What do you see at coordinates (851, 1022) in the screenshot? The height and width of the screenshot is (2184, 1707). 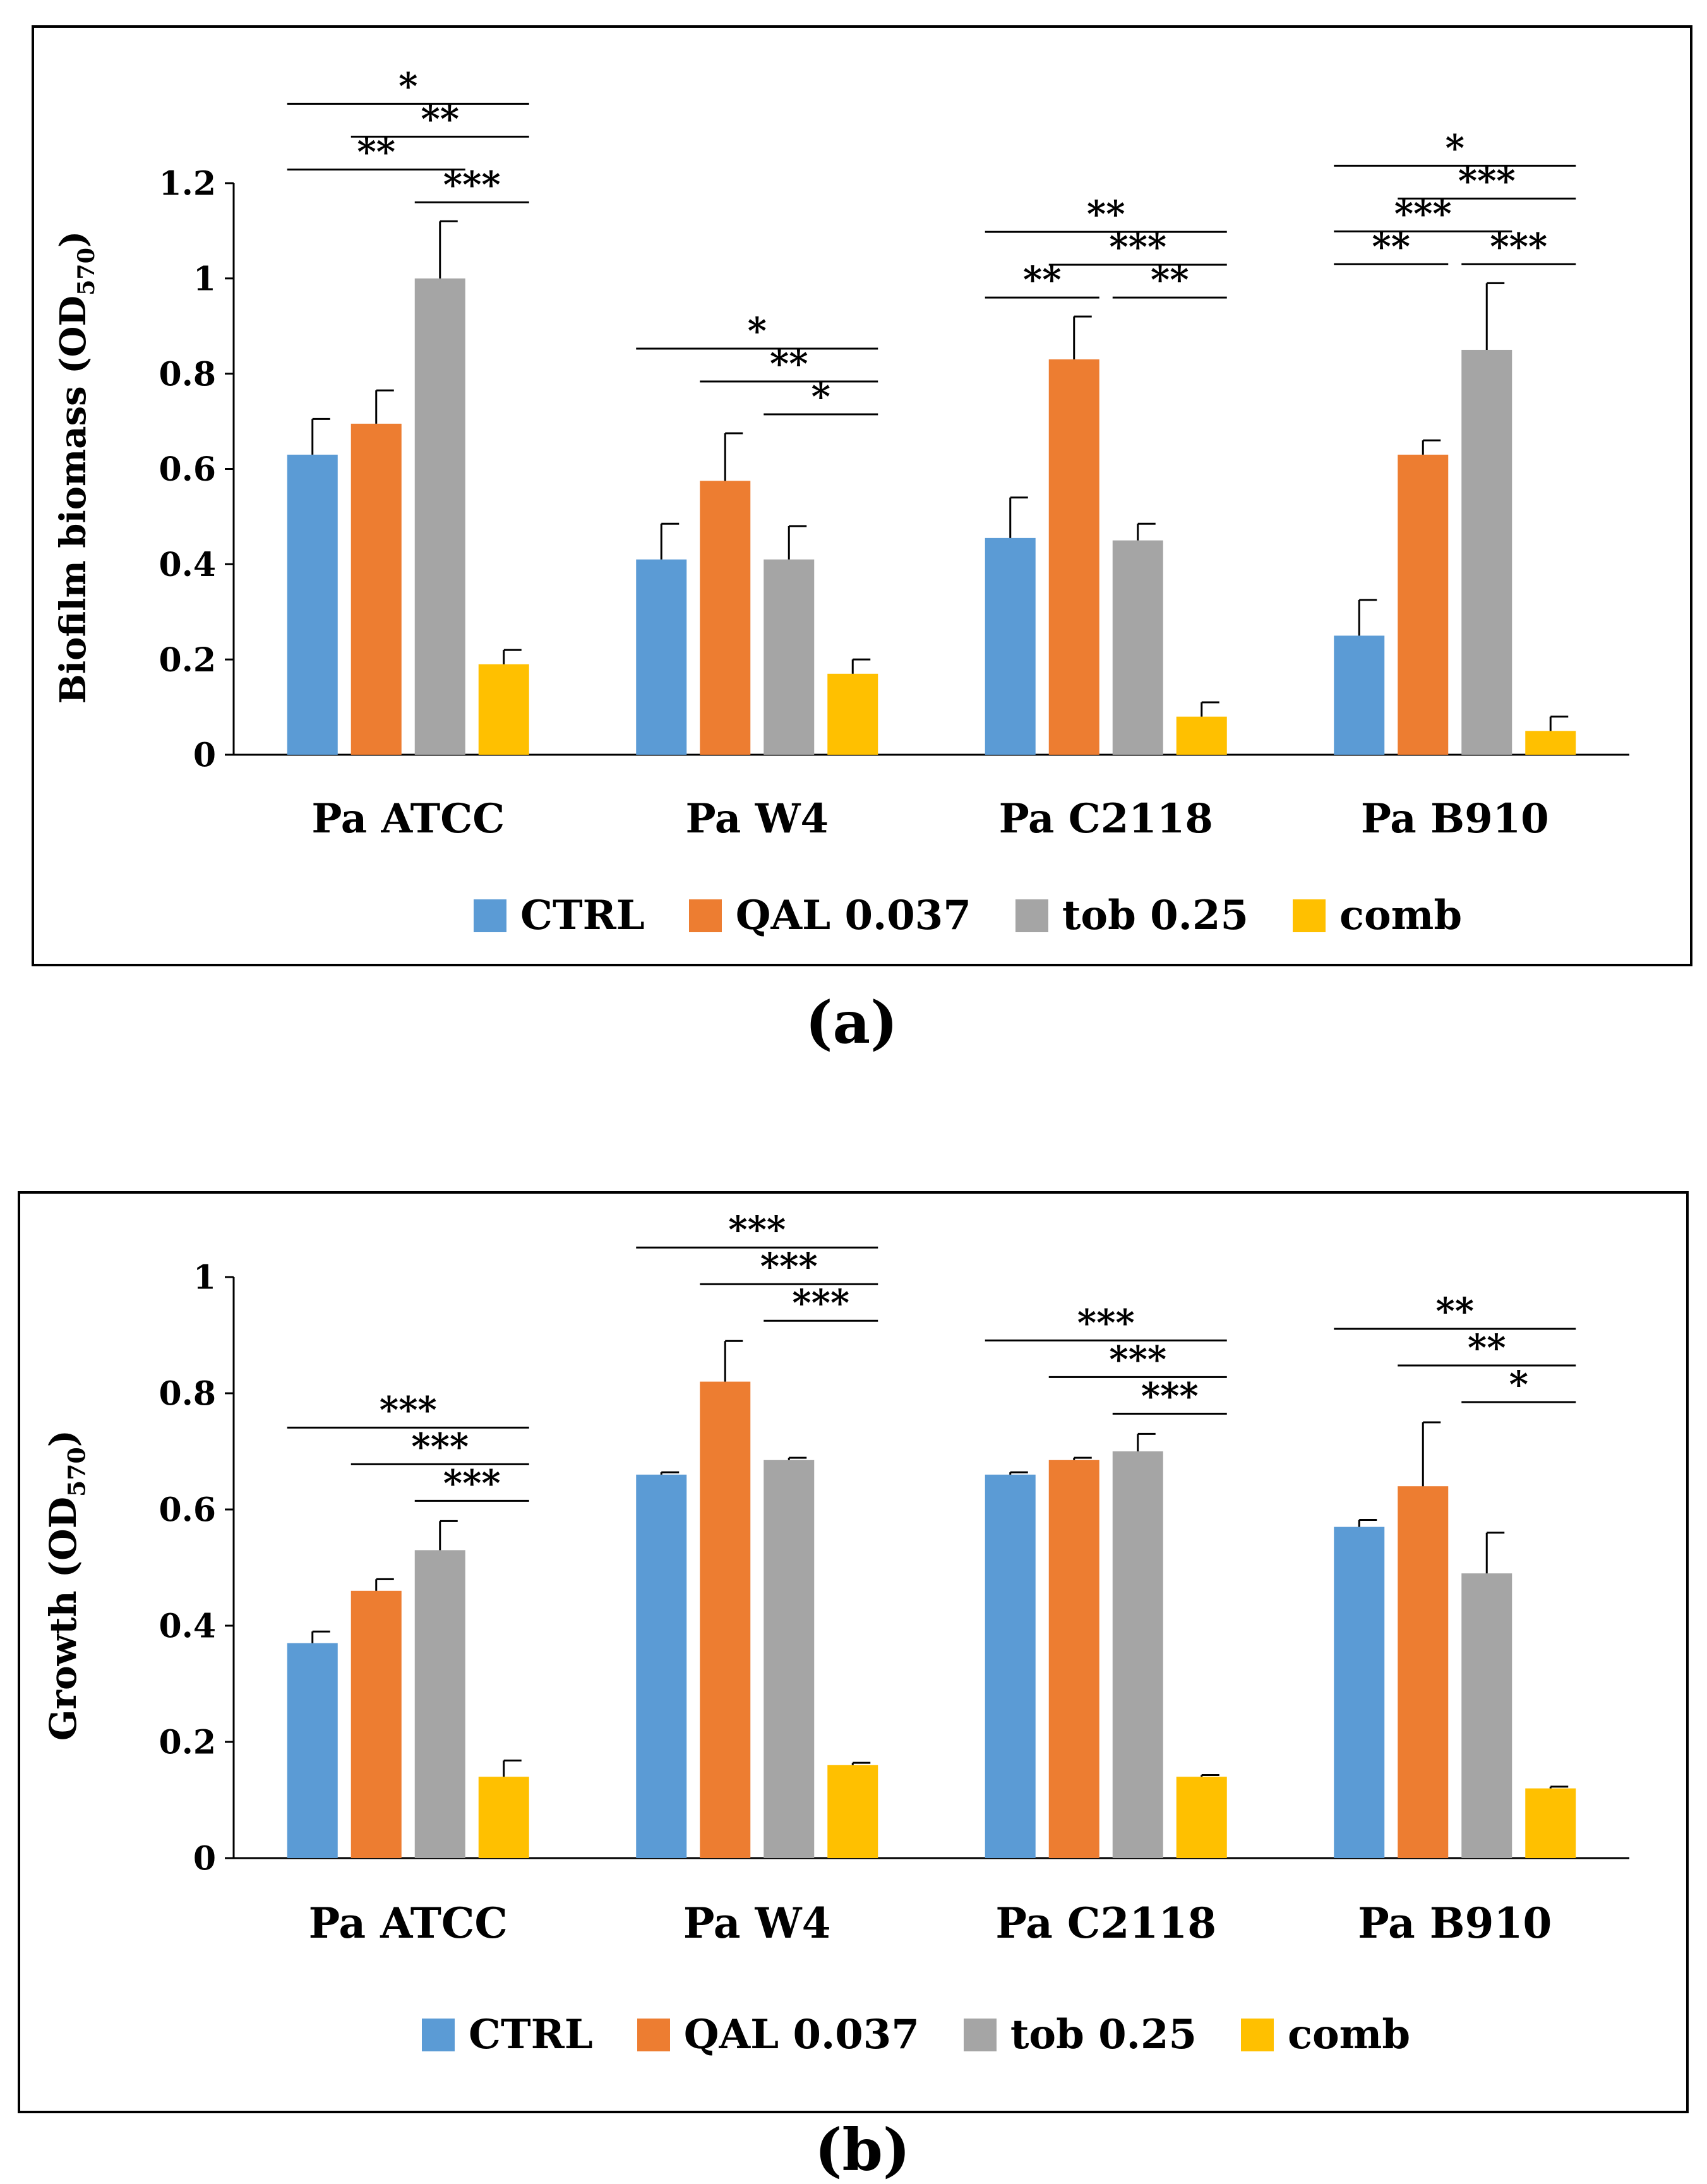 I see `panel-label-a: (a)` at bounding box center [851, 1022].